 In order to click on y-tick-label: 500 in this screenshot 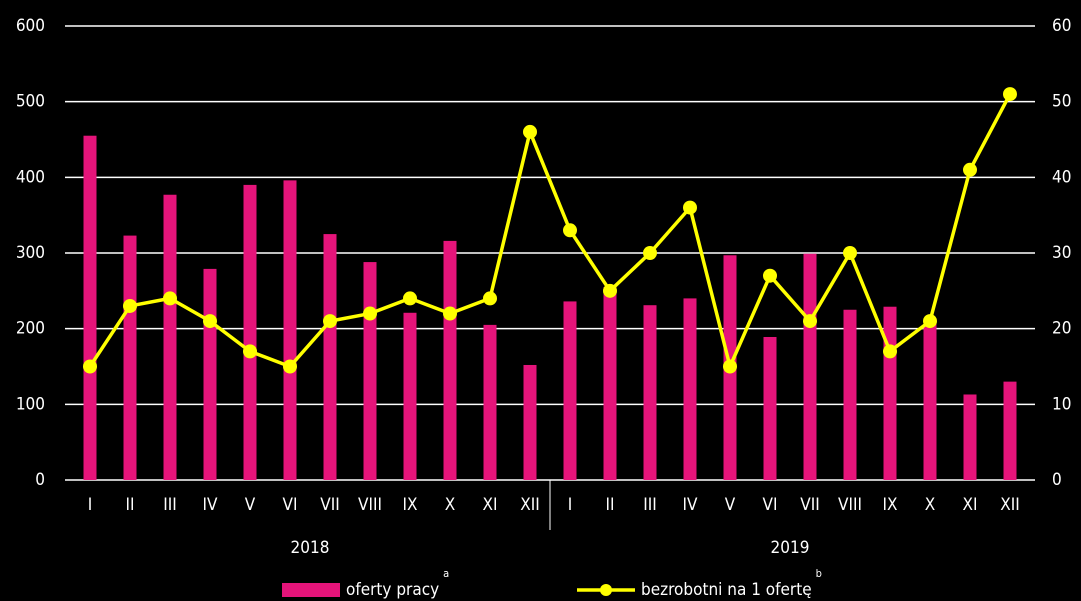, I will do `click(30, 102)`.